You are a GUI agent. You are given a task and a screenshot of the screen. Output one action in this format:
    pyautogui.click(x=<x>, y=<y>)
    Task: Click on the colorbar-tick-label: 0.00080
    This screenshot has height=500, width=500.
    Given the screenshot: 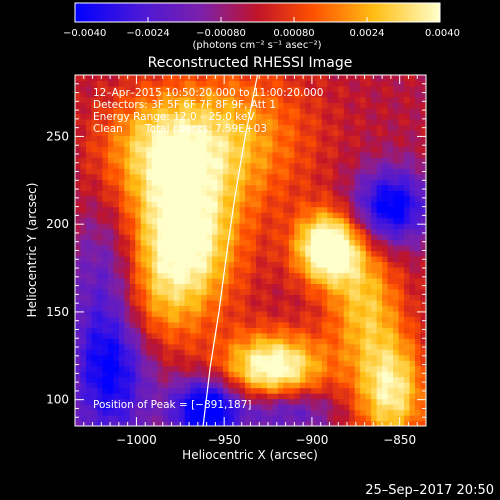 What is the action you would take?
    pyautogui.click(x=293, y=33)
    